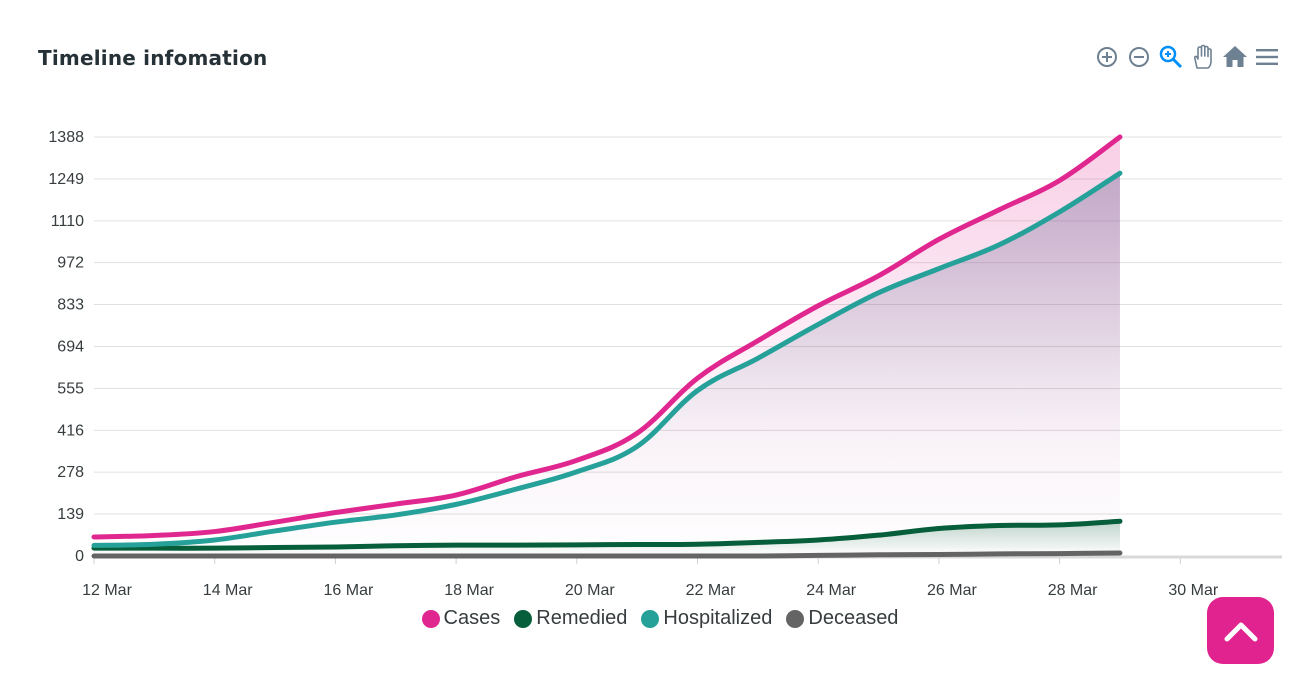 This screenshot has height=686, width=1294. I want to click on chart-title: Timeline infomation, so click(153, 58).